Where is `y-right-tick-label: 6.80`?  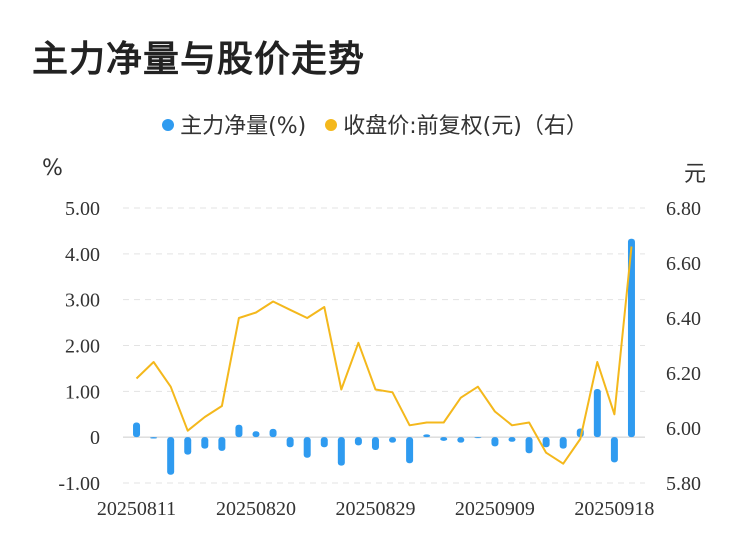 y-right-tick-label: 6.80 is located at coordinates (683, 209).